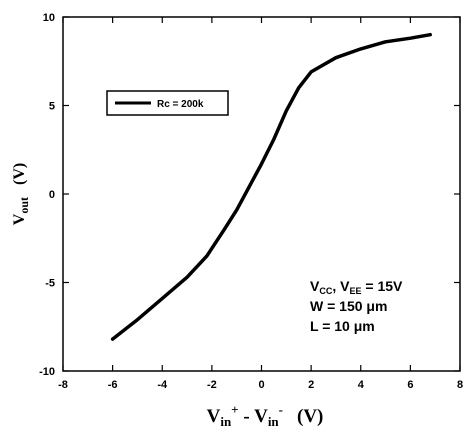  I want to click on x-axis-title-v2: V, so click(261, 416).